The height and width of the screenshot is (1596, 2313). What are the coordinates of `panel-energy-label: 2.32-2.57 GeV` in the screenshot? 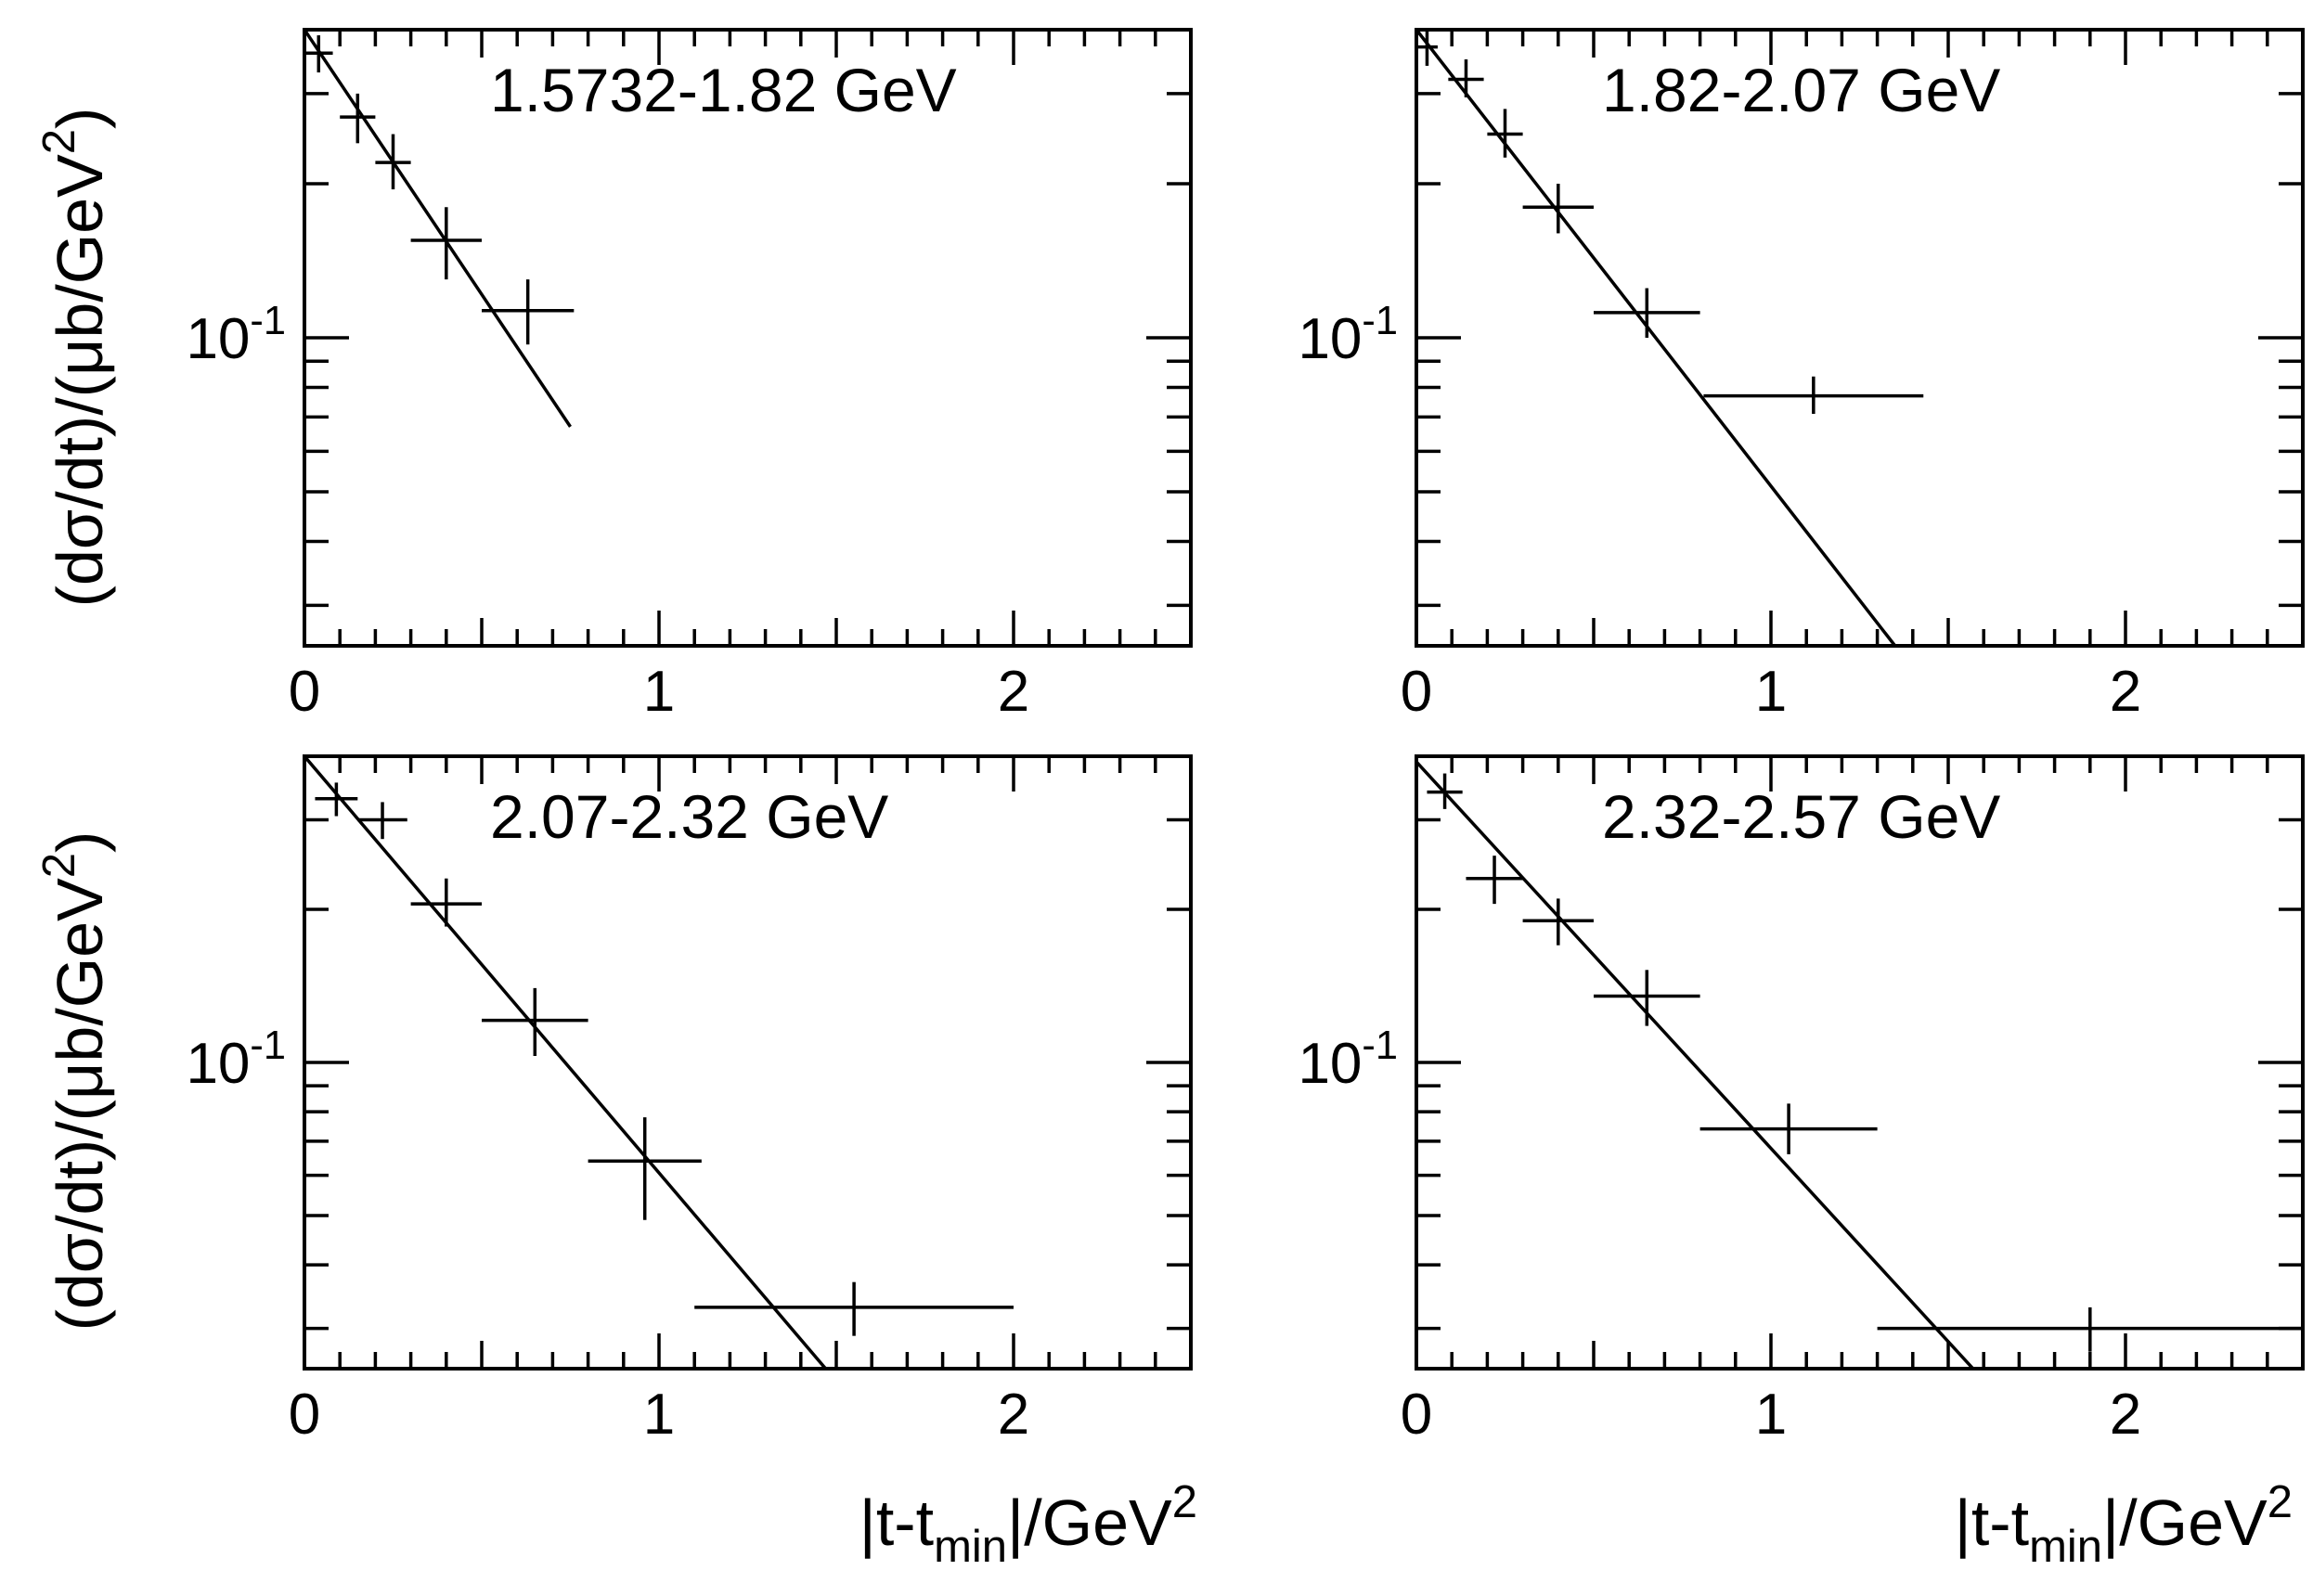 It's located at (1801, 816).